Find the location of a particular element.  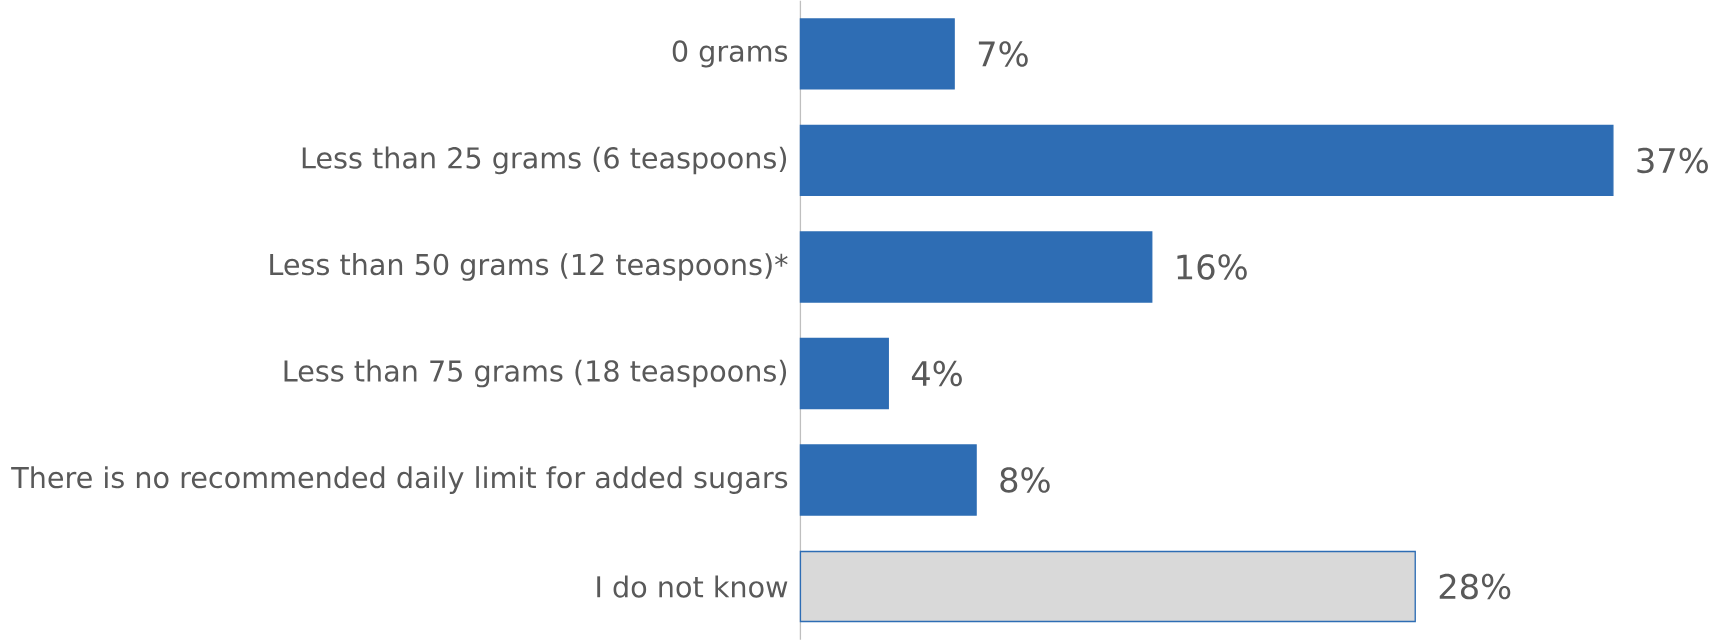

y-tick-label: There is no recommended daily limit for added sugars is located at coordinates (399, 479).